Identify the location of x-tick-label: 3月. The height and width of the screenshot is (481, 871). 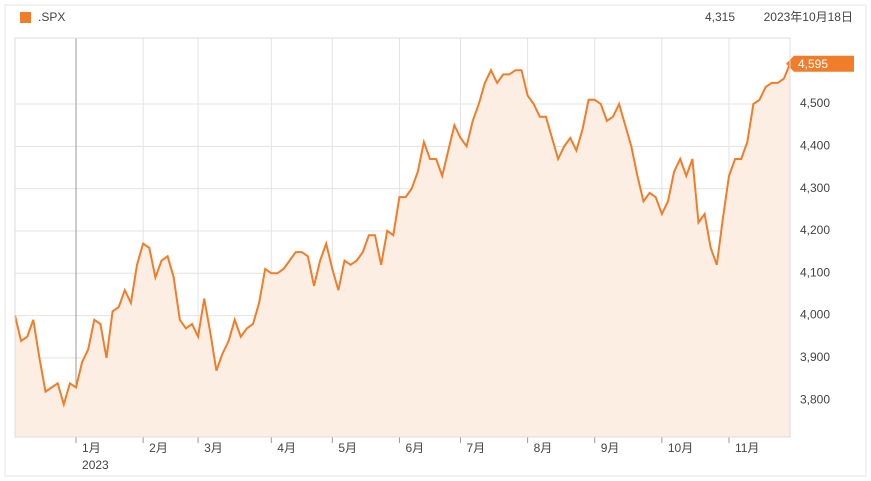
(213, 448).